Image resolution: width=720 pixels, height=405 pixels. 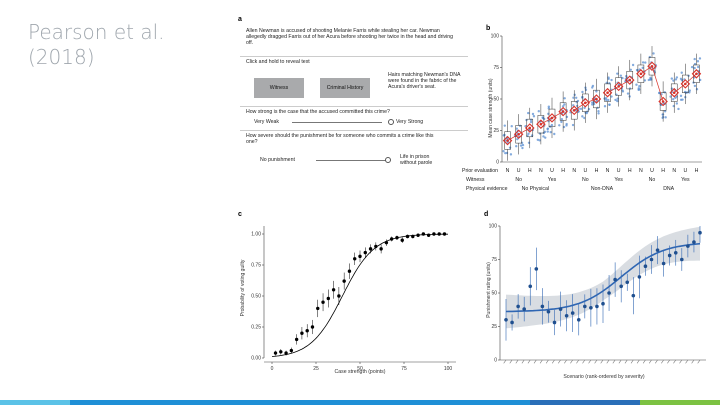 I want to click on criminal-history-button: Criminal History, so click(x=345, y=88).